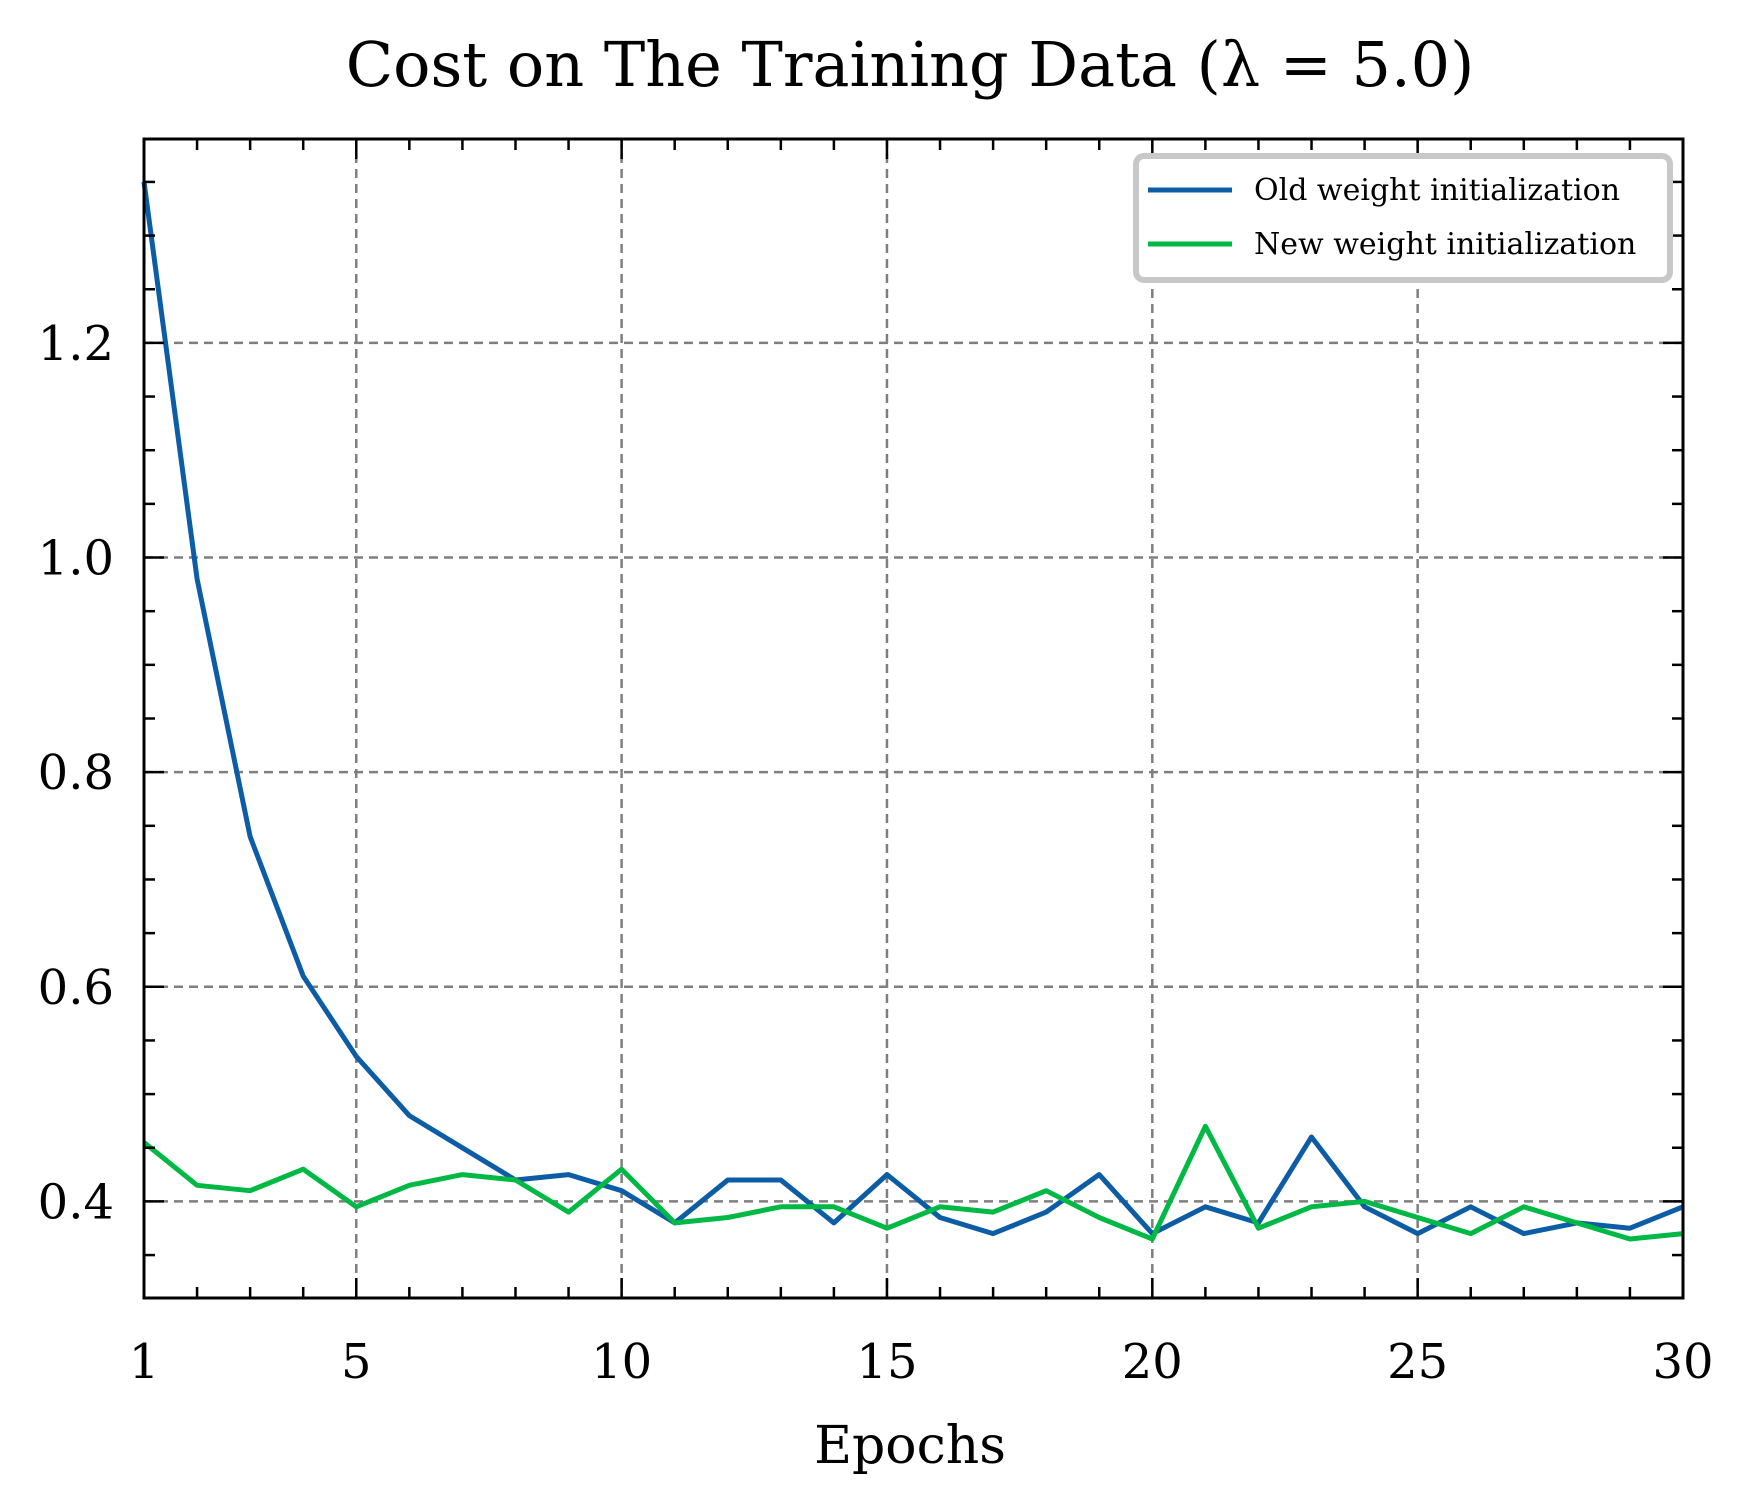  Describe the element at coordinates (76, 773) in the screenshot. I see `y-tick-label: 0.8` at that location.